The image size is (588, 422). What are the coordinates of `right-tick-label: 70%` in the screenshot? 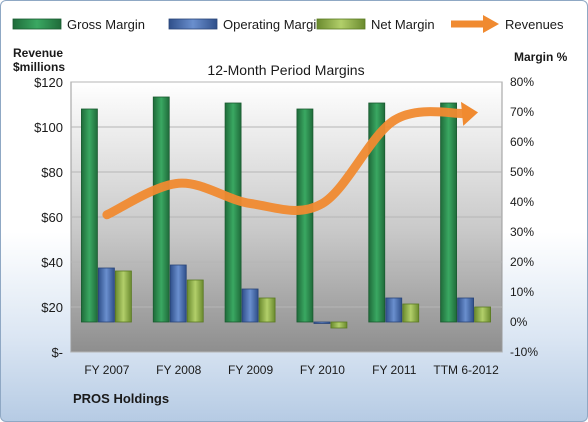 It's located at (522, 112).